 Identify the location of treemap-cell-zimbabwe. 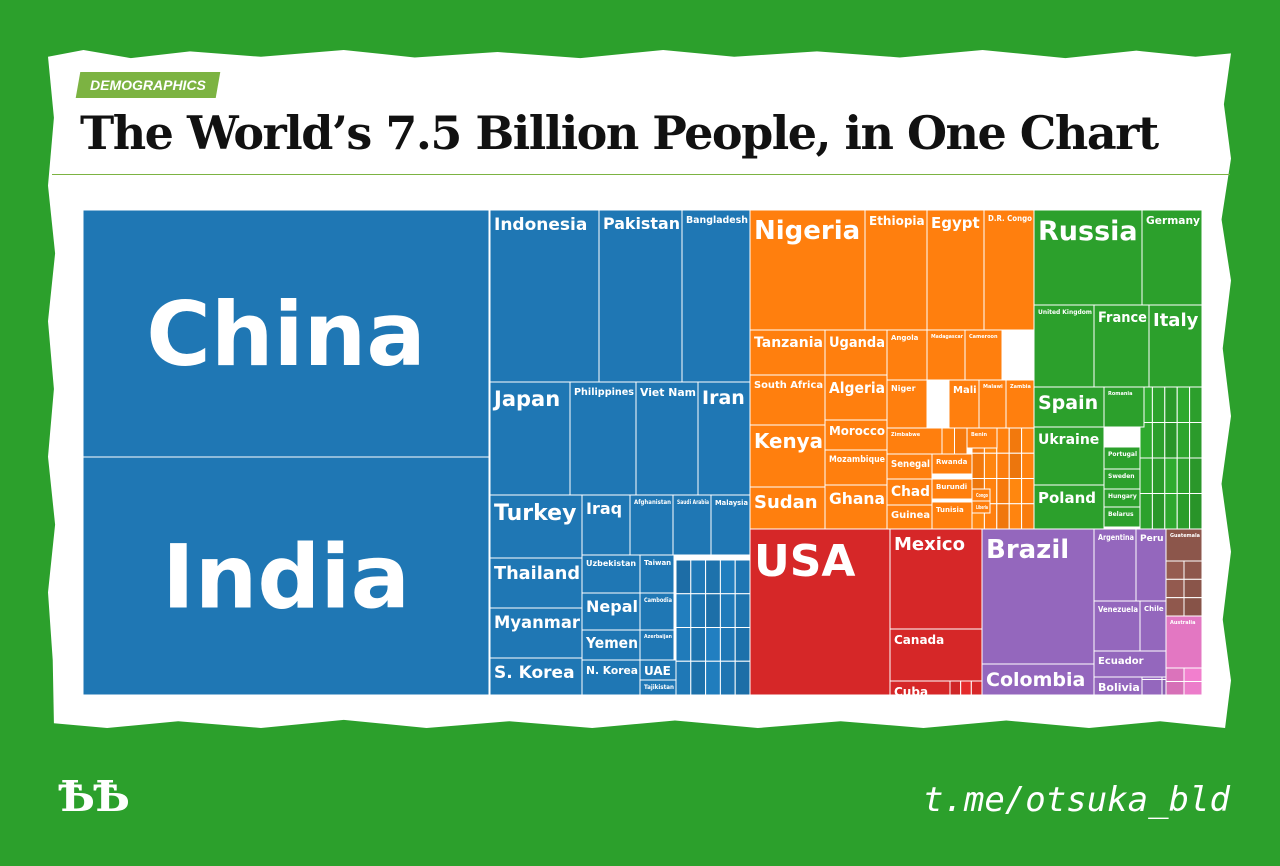
(914, 441).